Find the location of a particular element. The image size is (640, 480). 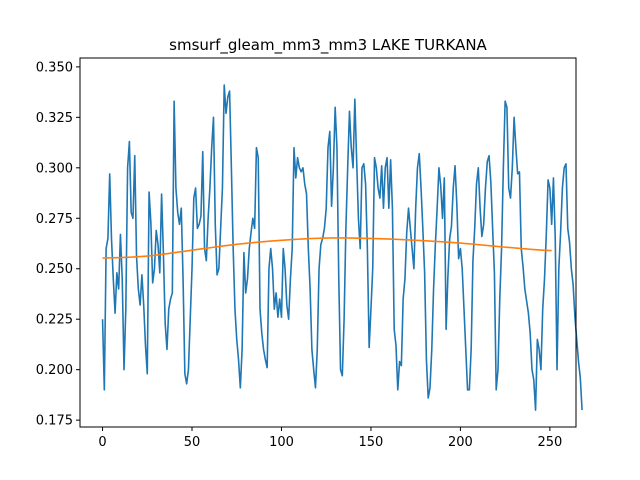

y-tick-label: 0.225 is located at coordinates (54, 320).